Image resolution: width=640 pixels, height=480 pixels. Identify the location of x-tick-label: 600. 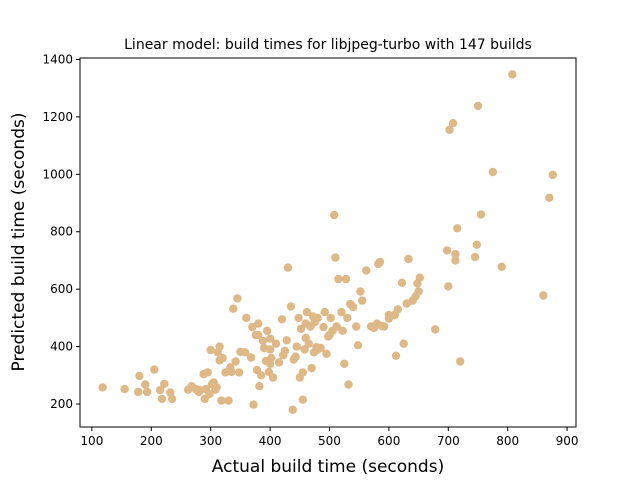
(388, 441).